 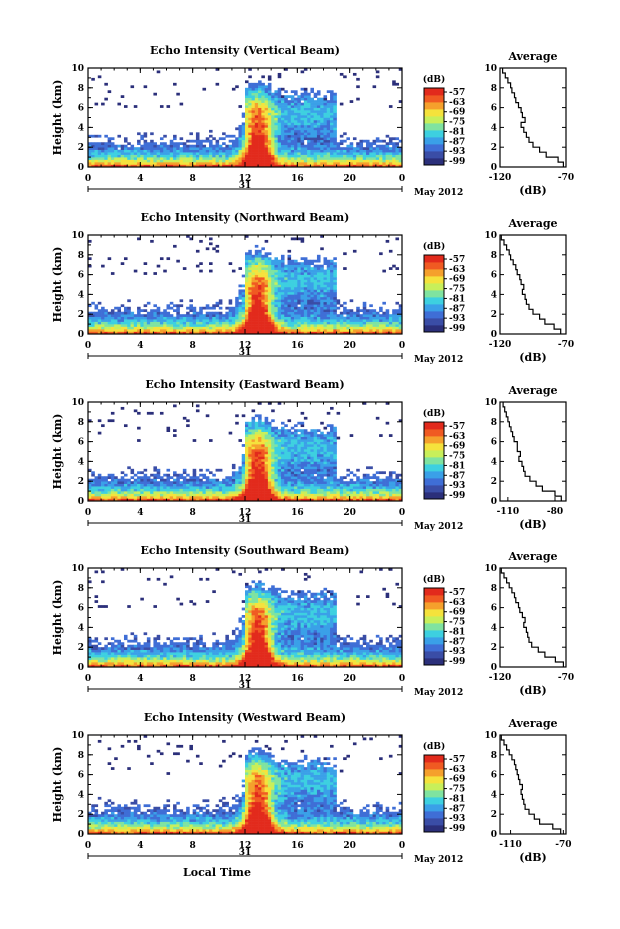 I want to click on average-x-tick-label: -120, so click(x=500, y=345).